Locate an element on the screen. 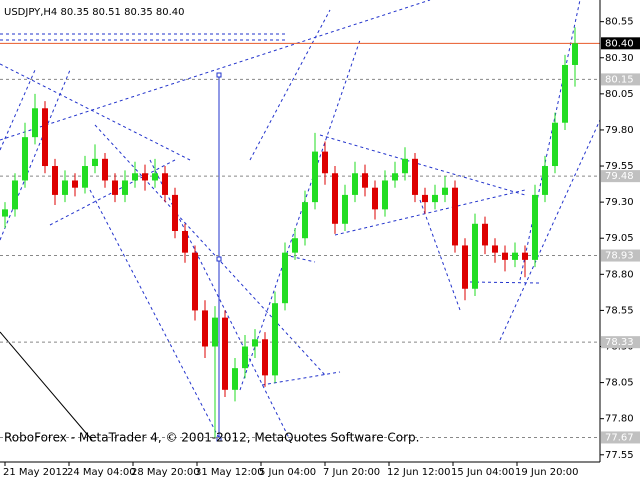 The height and width of the screenshot is (480, 640). chart-title: USDJPY,H4 80.35 80.51 80.35 80.40 is located at coordinates (94, 12).